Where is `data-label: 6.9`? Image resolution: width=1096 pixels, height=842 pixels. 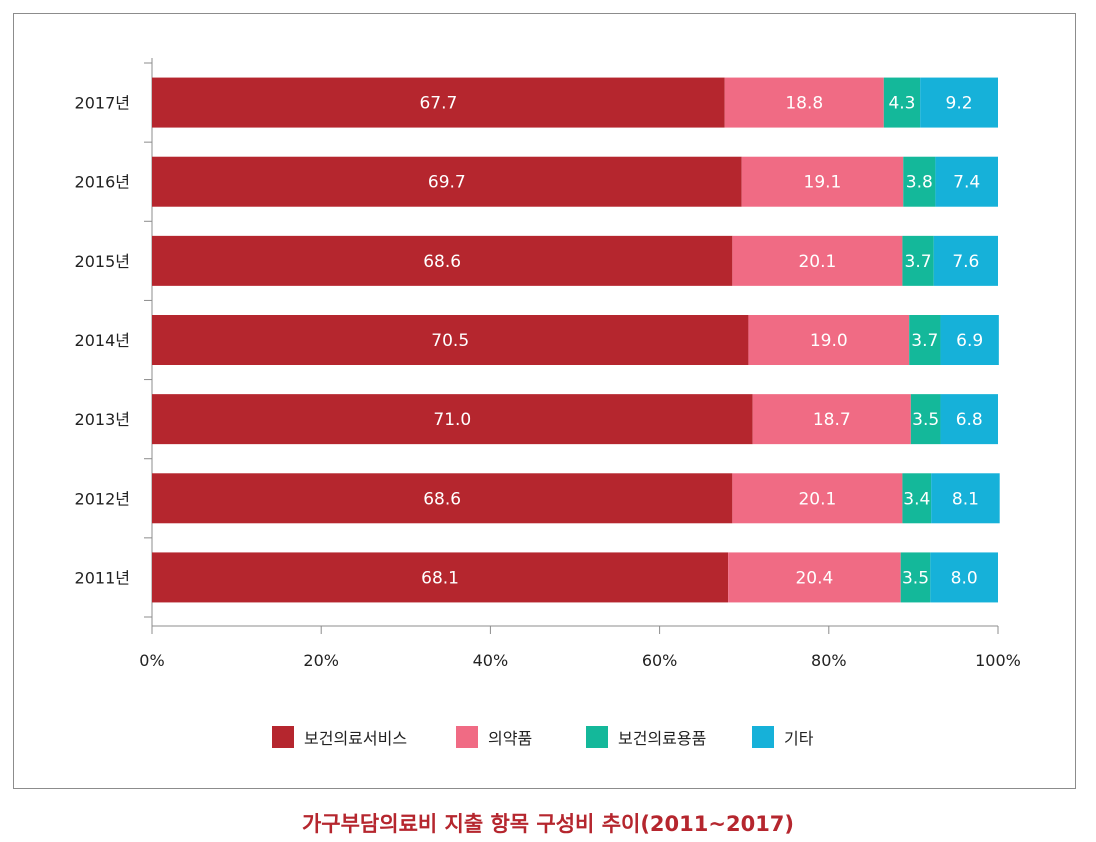 data-label: 6.9 is located at coordinates (969, 341).